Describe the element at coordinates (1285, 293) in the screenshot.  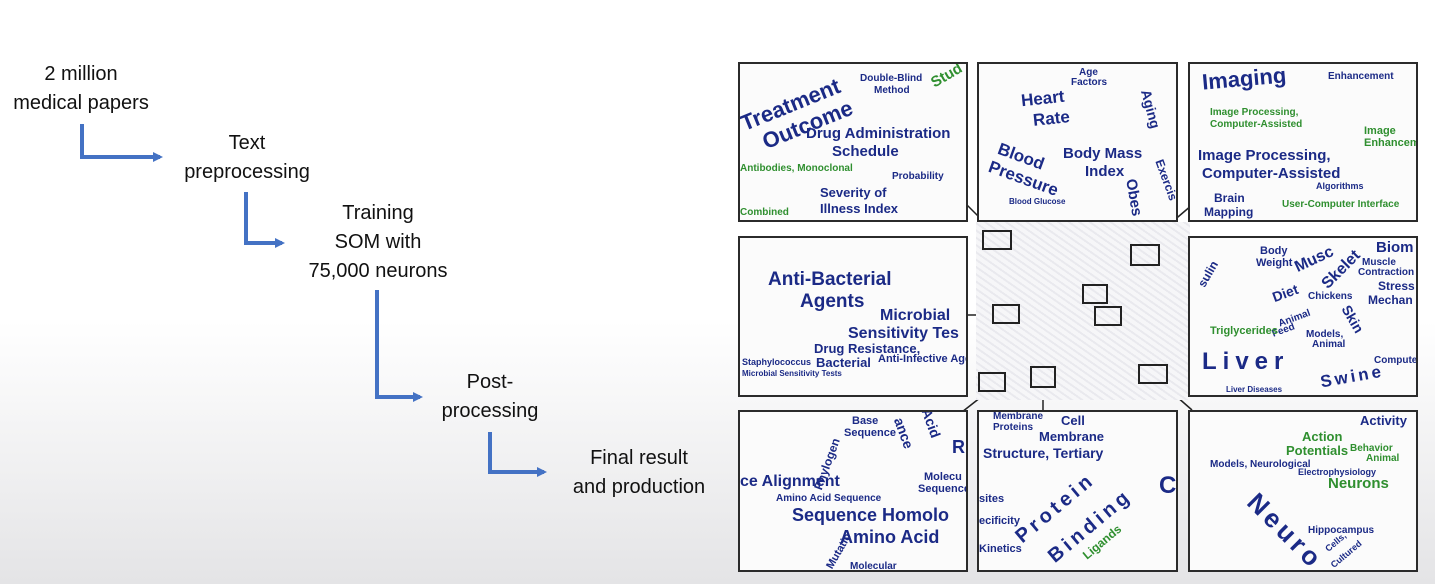
I see `panel-term: Diet` at that location.